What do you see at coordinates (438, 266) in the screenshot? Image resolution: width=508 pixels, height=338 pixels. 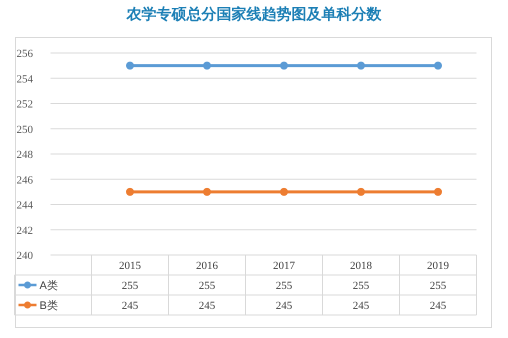 I see `x-tick-label: 2019` at bounding box center [438, 266].